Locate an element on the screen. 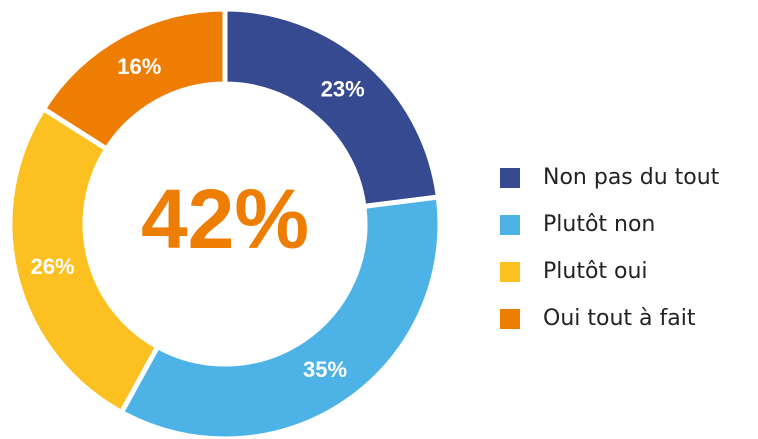  legend-label: Plutôt oui is located at coordinates (595, 271).